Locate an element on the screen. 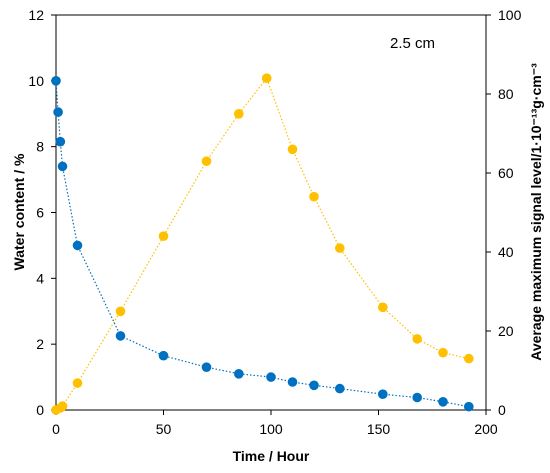 The width and height of the screenshot is (550, 473). x-tick-label: 50 is located at coordinates (164, 429).